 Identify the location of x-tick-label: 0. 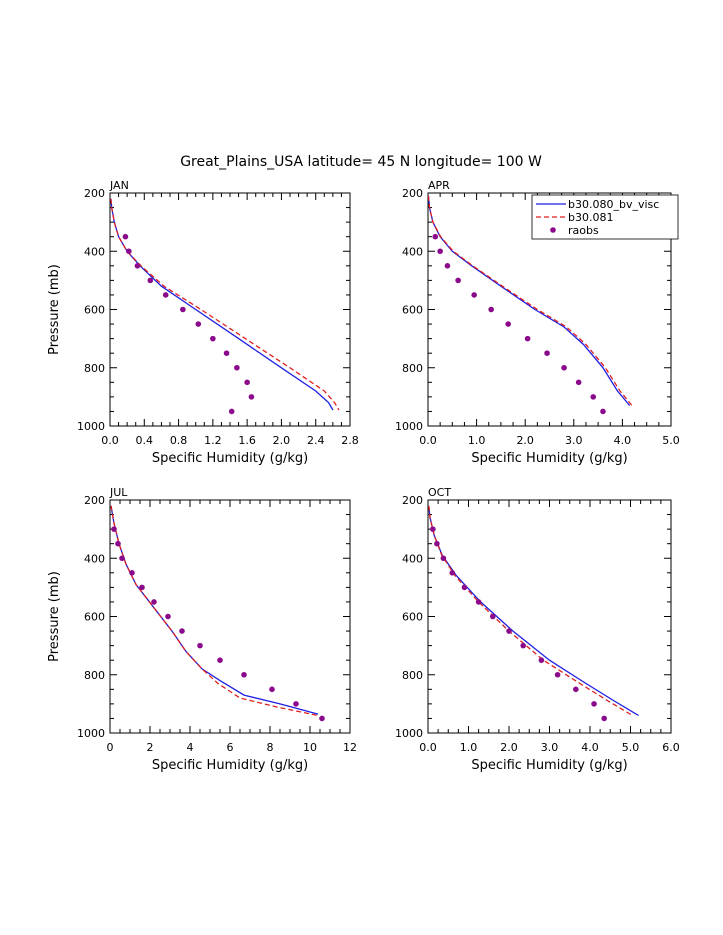
(110, 747).